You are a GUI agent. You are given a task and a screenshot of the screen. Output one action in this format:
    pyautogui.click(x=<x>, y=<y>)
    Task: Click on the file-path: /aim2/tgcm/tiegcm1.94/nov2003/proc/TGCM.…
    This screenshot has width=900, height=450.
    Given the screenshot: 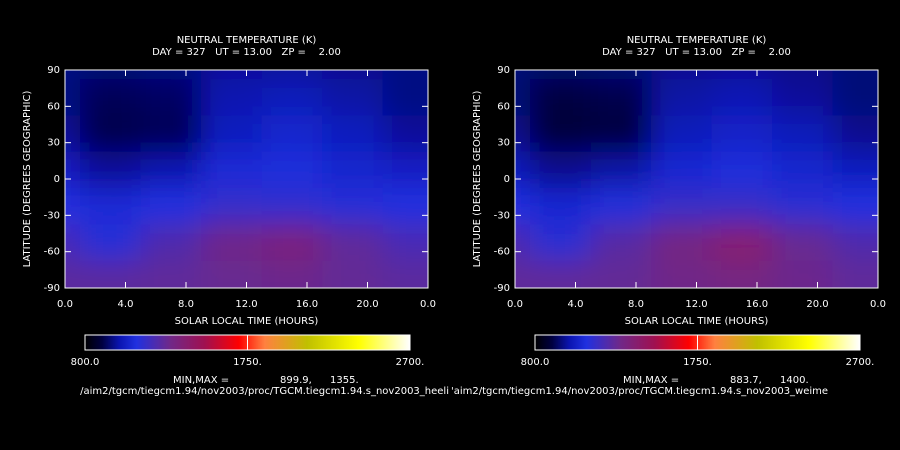 What is the action you would take?
    pyautogui.click(x=264, y=391)
    